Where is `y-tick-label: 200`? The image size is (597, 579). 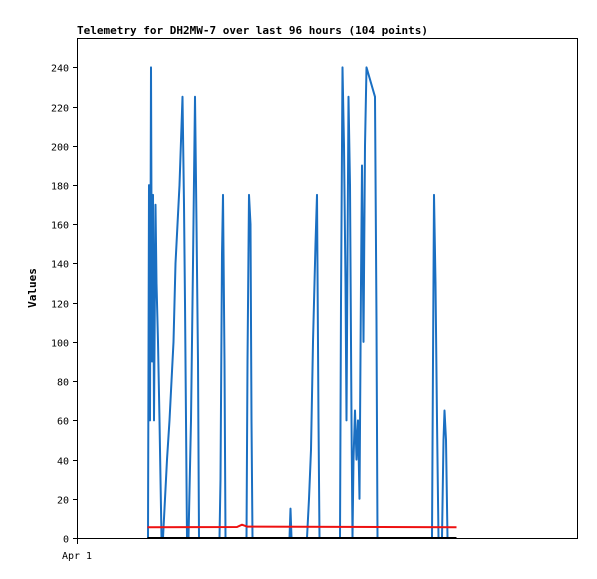
y-tick-label: 200 is located at coordinates (60, 148).